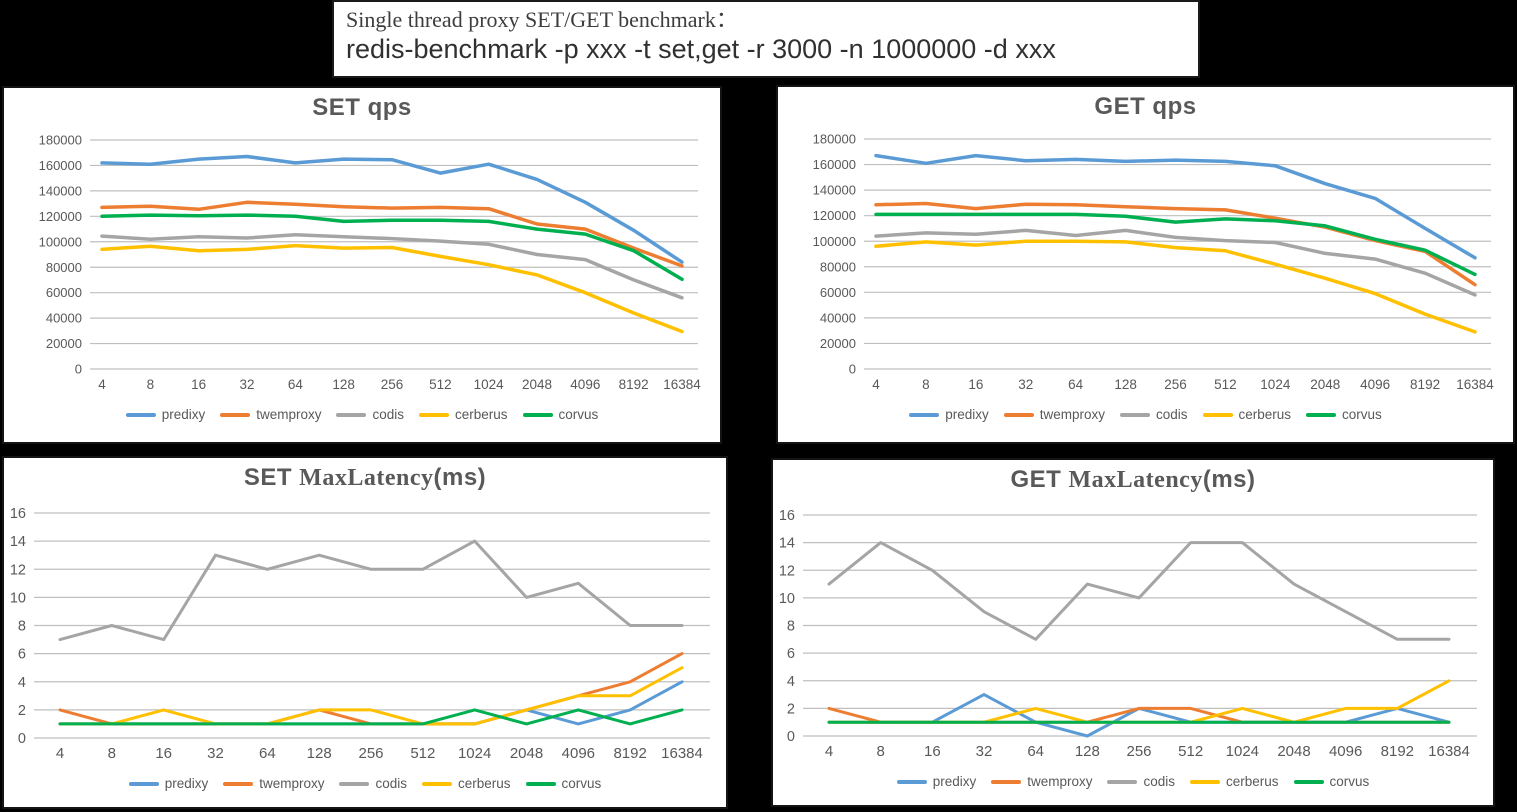 Image resolution: width=1517 pixels, height=812 pixels. What do you see at coordinates (22, 711) in the screenshot?
I see `y-tick-label: 2` at bounding box center [22, 711].